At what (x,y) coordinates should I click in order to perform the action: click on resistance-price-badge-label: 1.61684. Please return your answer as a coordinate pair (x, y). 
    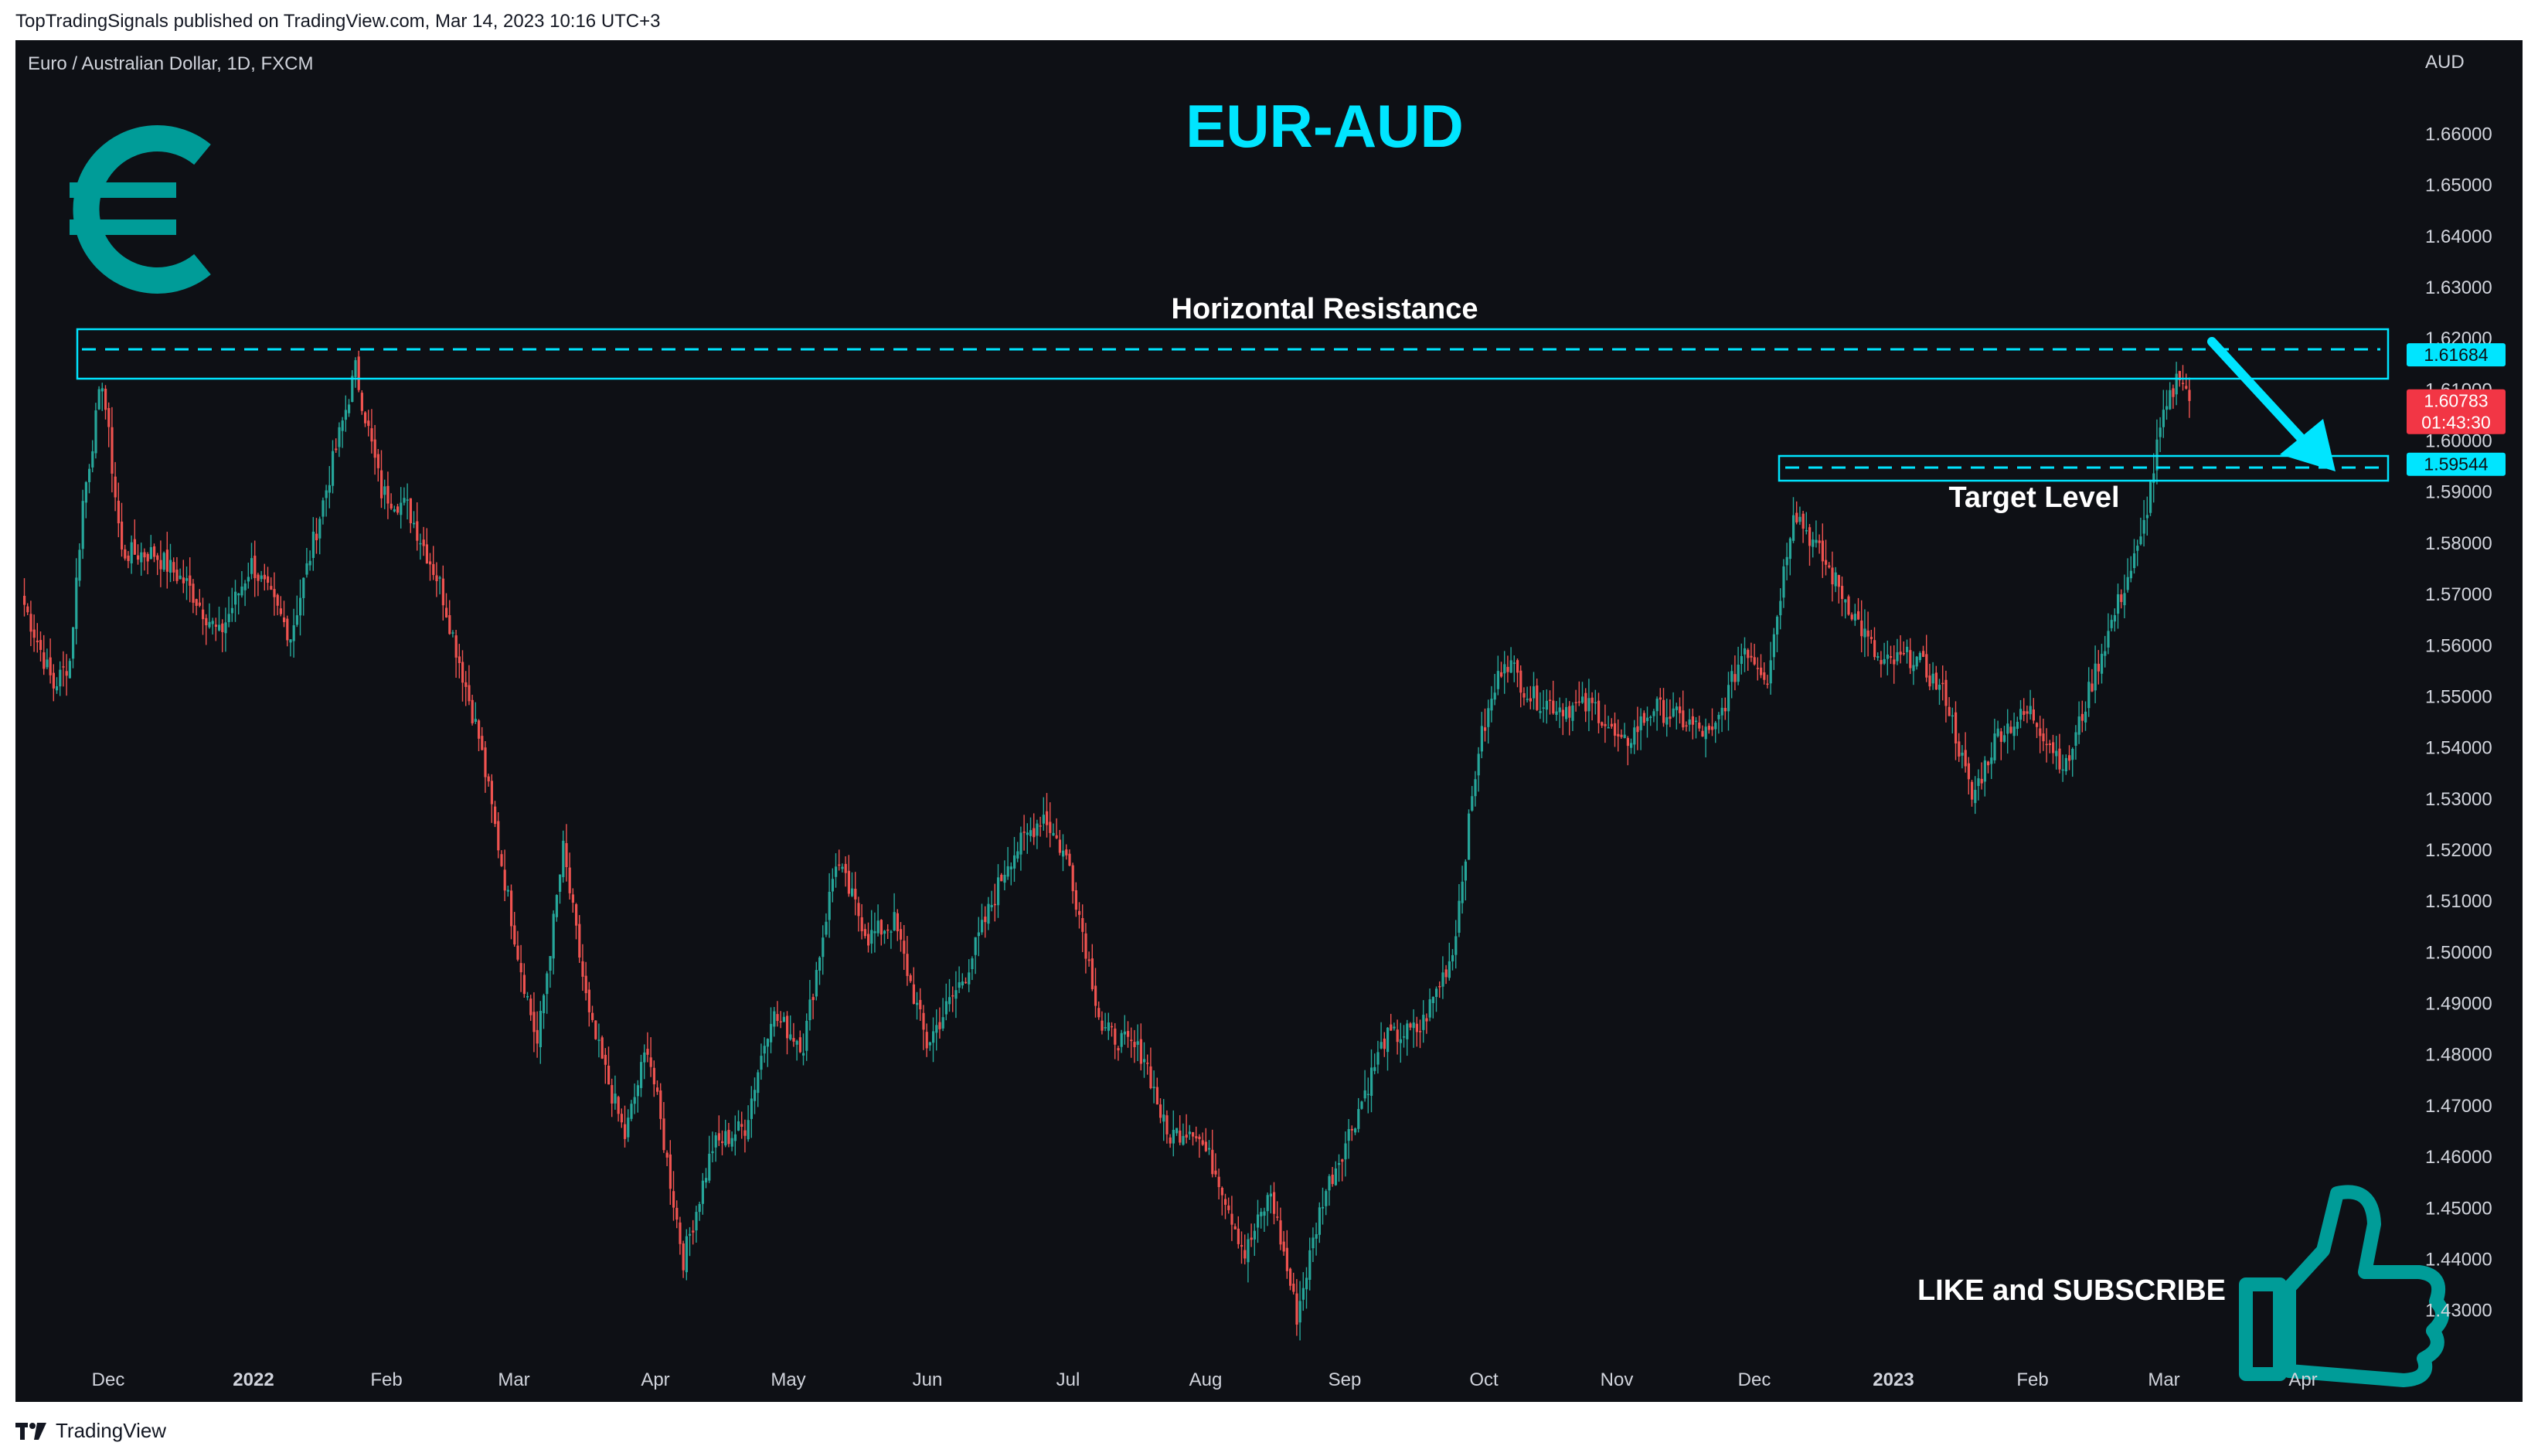
    Looking at the image, I should click on (2456, 355).